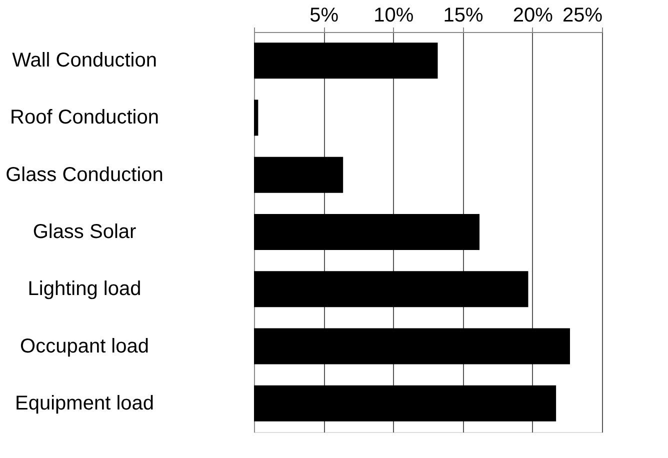  I want to click on x-tick-label: 15%, so click(463, 15).